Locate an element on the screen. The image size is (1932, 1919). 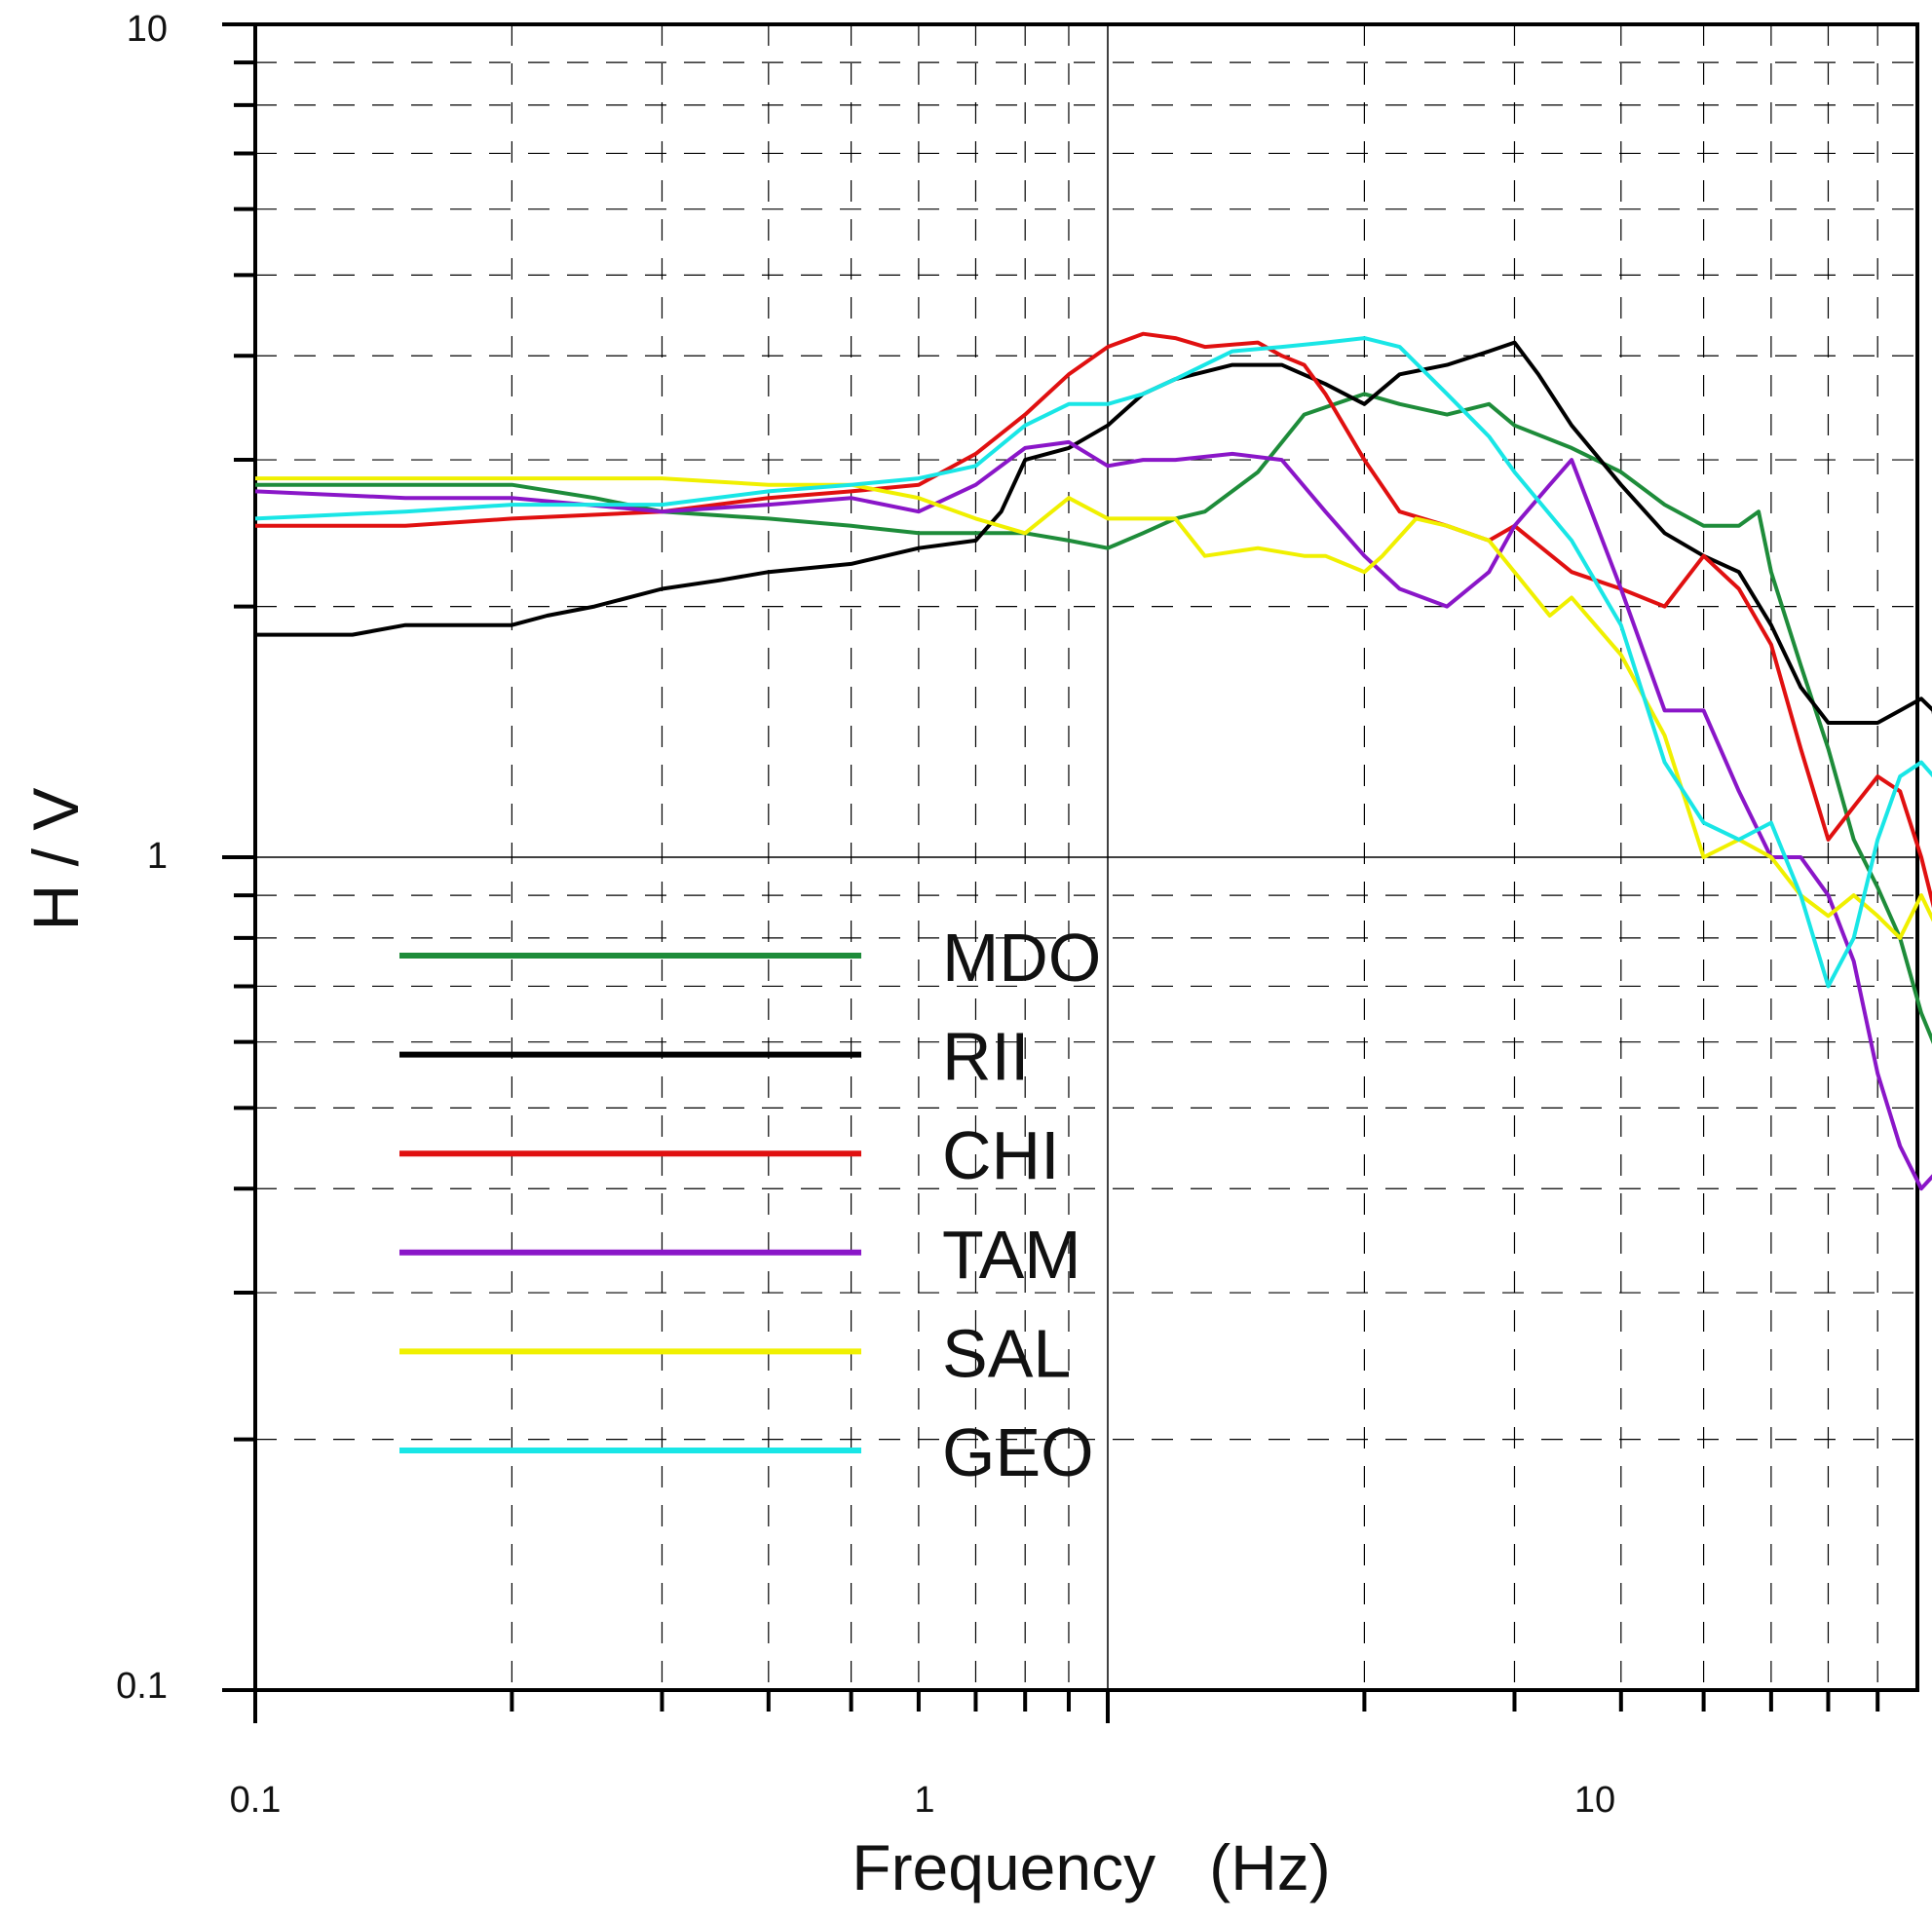
x-axis-title: Frequency (Hz) is located at coordinates (1091, 1867).